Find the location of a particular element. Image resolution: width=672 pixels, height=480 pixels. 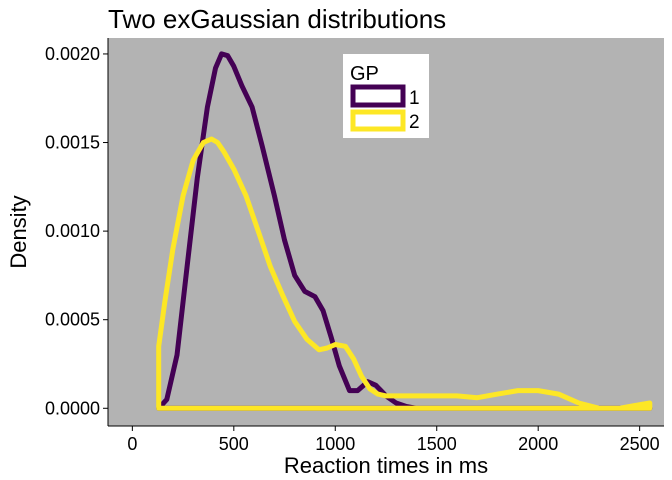

x-axis-ticks: 0 500 1000 1500 2000 2500 is located at coordinates (393, 440).